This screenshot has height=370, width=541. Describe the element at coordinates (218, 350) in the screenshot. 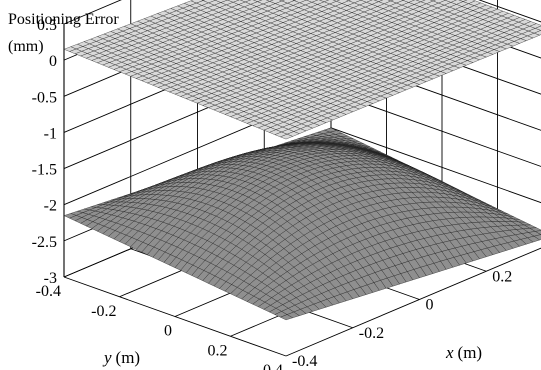

I see `y-tick-label: 0.2` at that location.